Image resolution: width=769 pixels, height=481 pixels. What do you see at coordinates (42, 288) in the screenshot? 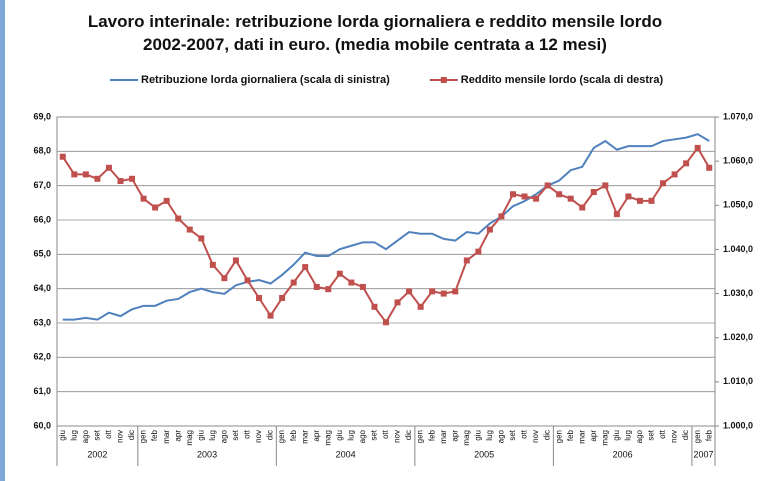
I see `y-tick-label: 64,0` at bounding box center [42, 288].